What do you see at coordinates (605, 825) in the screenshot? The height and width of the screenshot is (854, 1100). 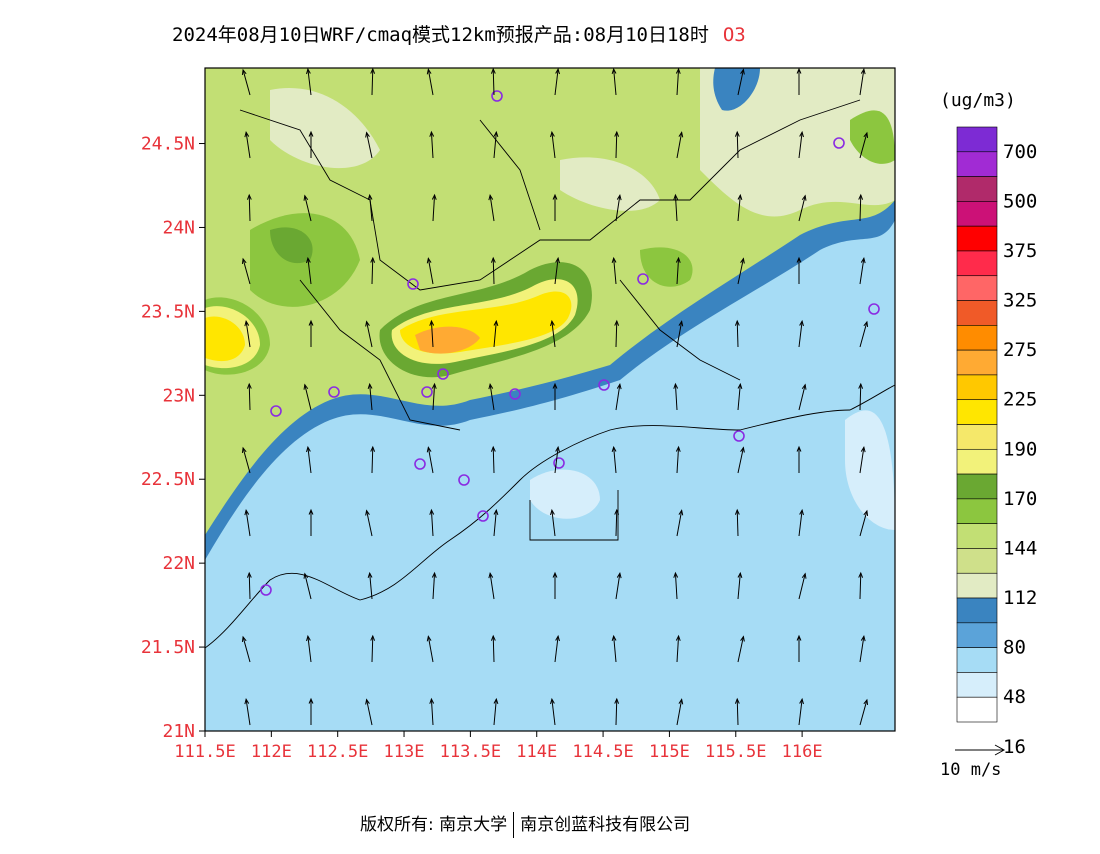 I see `copyright-right: 南京创蓝科技有限公司` at bounding box center [605, 825].